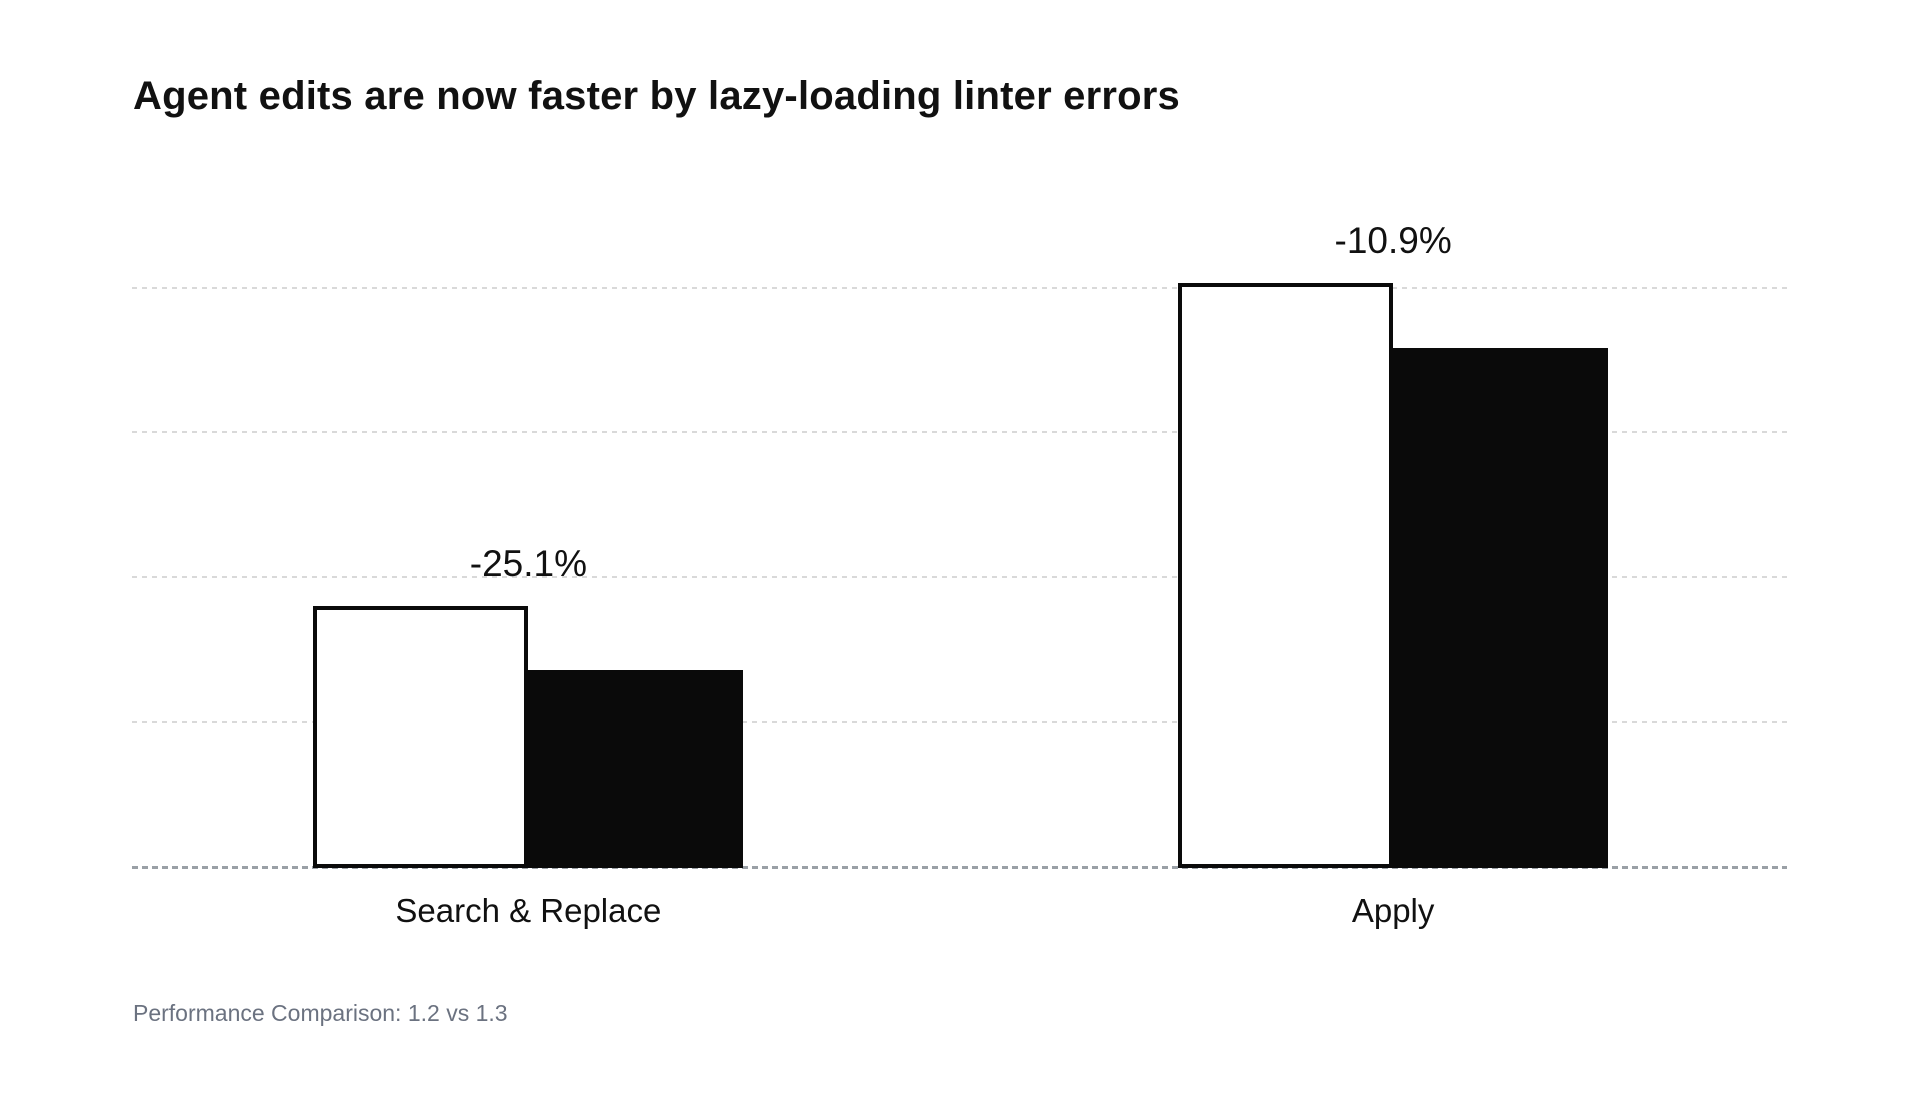 This screenshot has width=1920, height=1099. I want to click on change-label-search-replace: -25.1%, so click(528, 563).